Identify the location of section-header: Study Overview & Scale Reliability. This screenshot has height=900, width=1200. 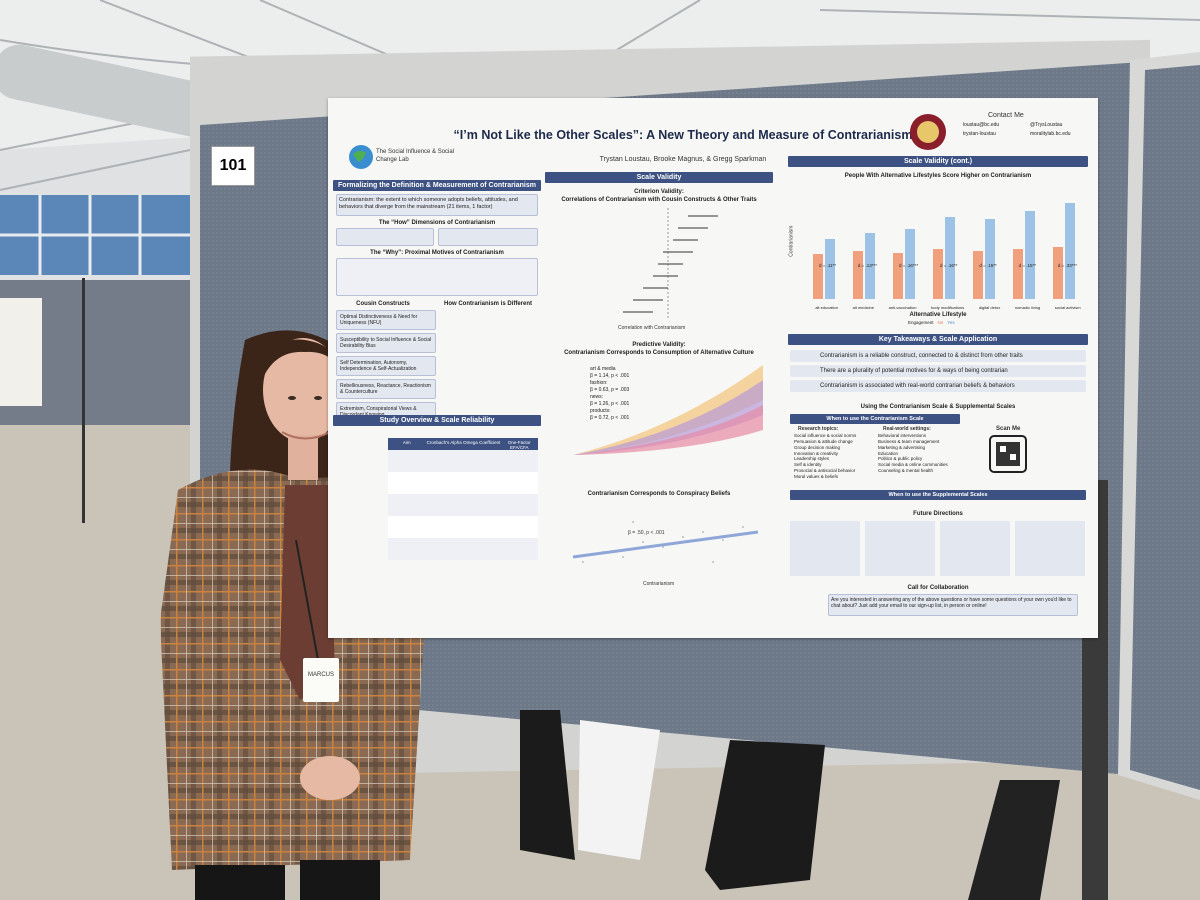
(437, 420).